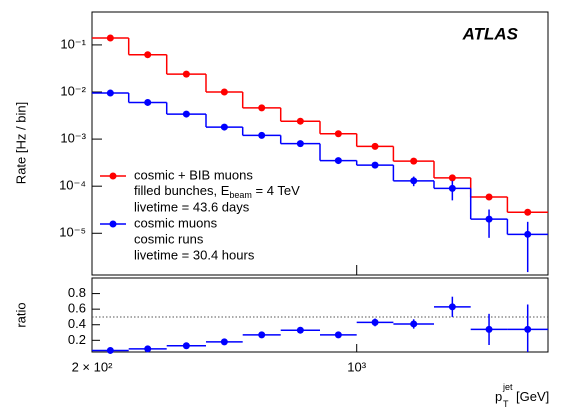 The width and height of the screenshot is (581, 418). Describe the element at coordinates (77, 339) in the screenshot. I see `ratio-y-tick-label: 0.2` at that location.